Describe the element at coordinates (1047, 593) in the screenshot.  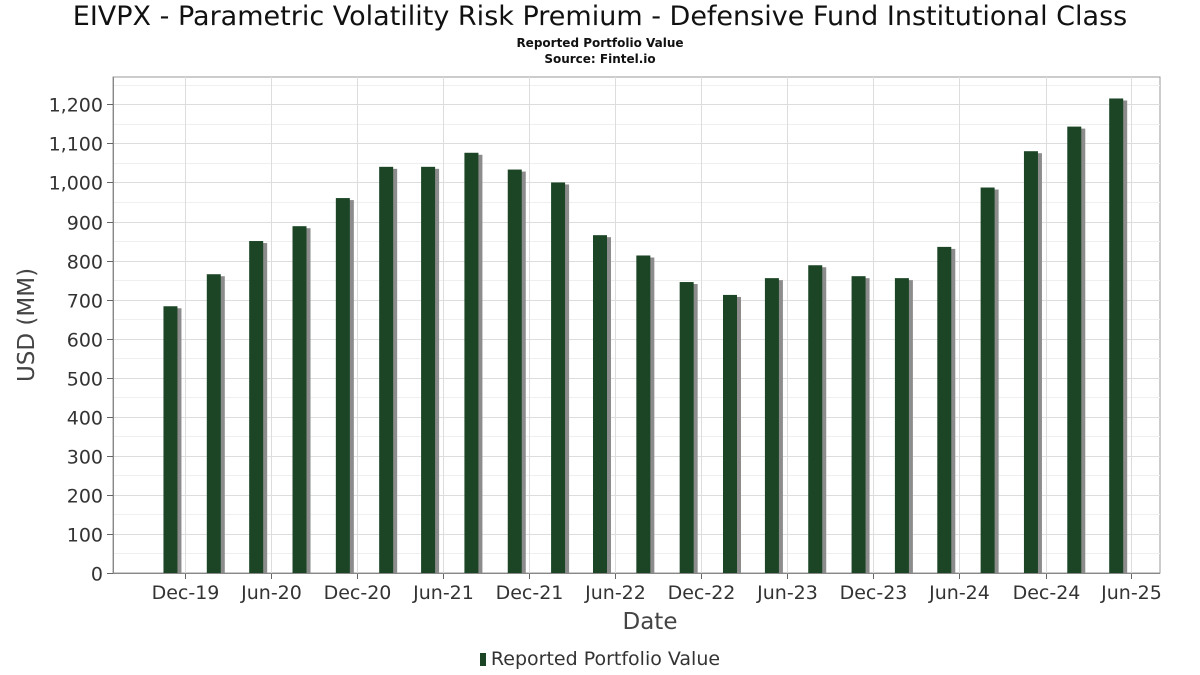
I see `x-tick-label: Dec-24` at that location.